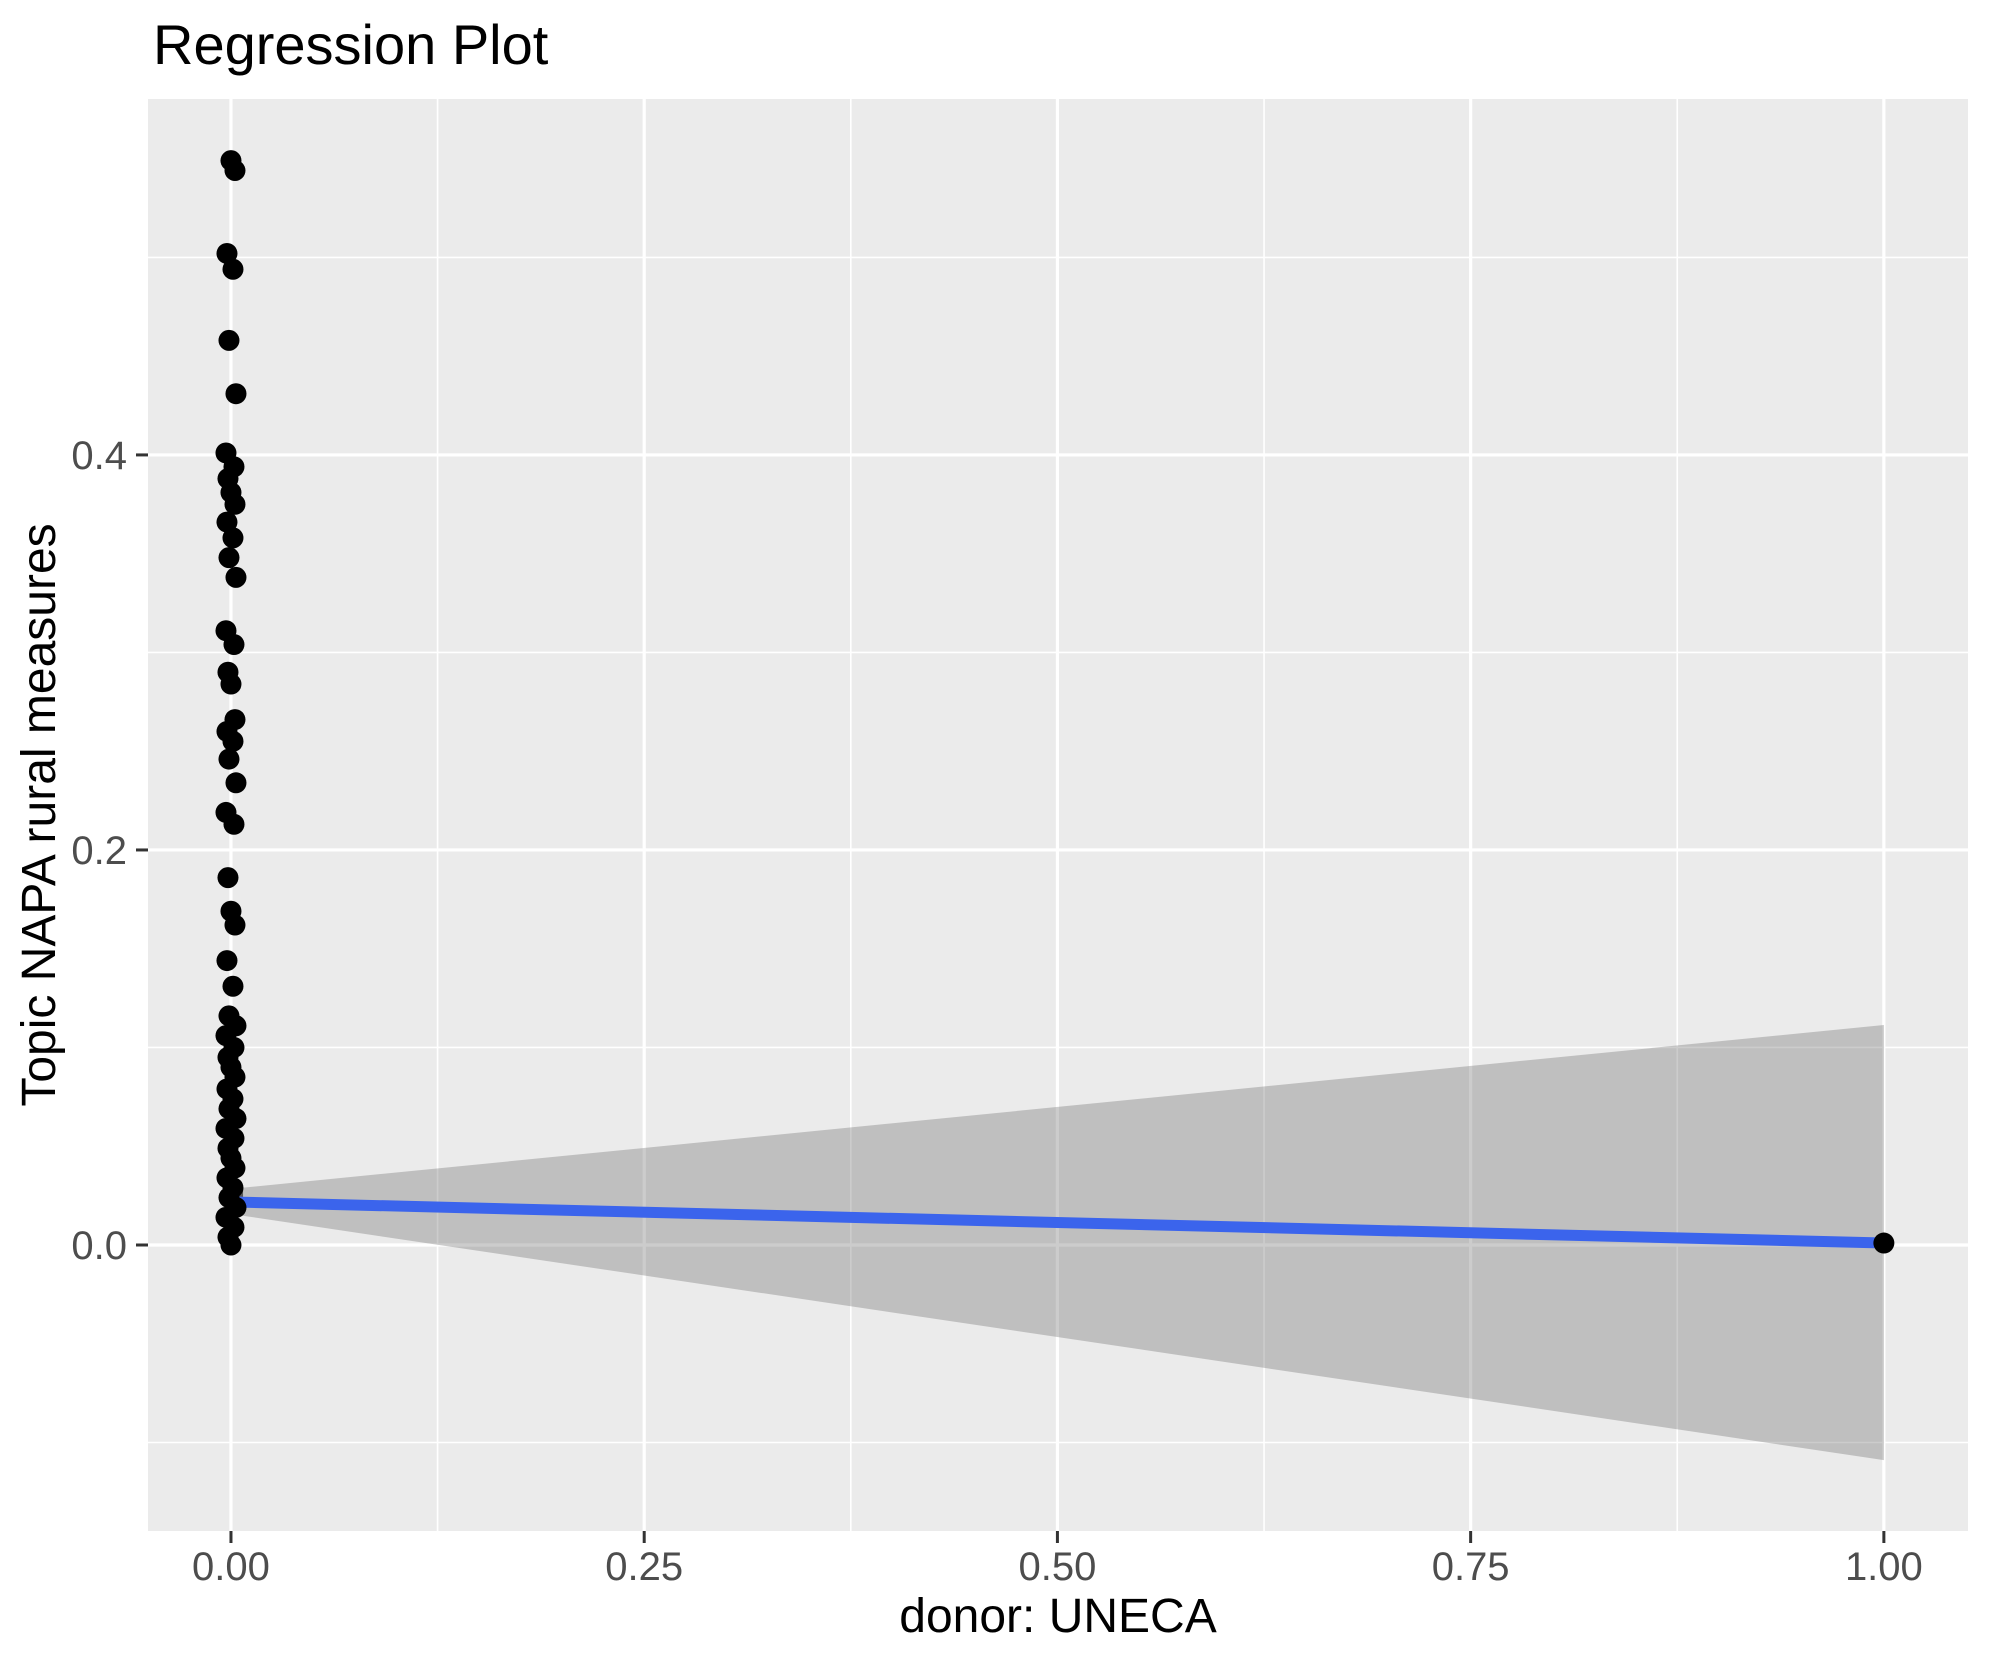  I want to click on regression-line, so click(1057, 1222).